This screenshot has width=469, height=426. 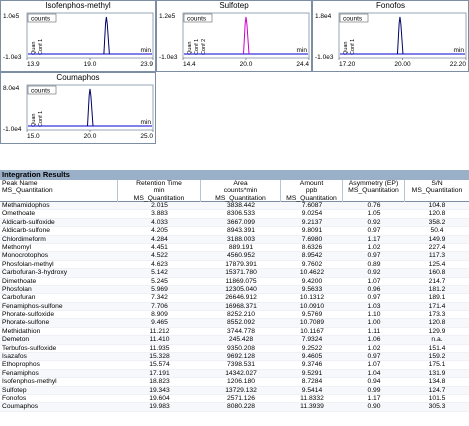 I want to click on table-row: Phosfolan 5.969 12305.040 9.5633 0.96 181.2, so click(x=234, y=290).